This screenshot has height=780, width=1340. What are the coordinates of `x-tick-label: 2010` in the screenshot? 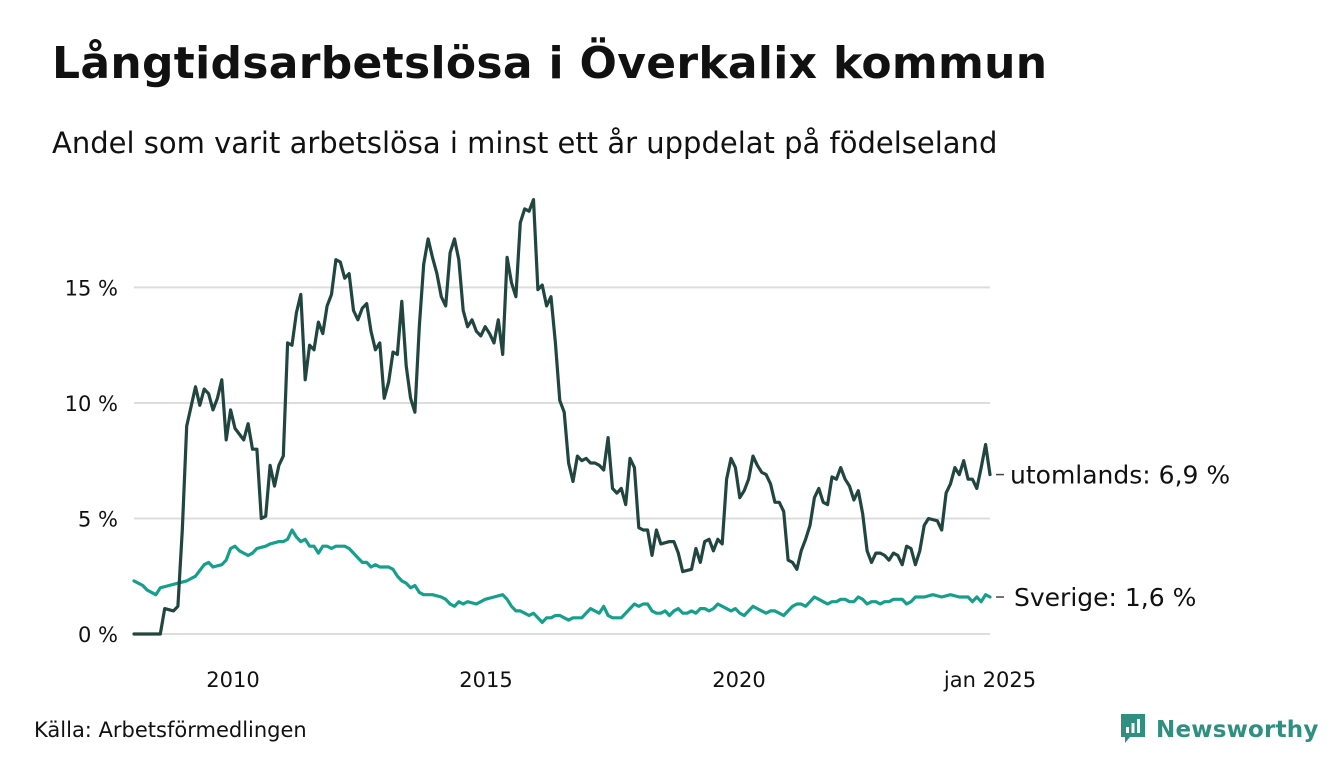 It's located at (232, 680).